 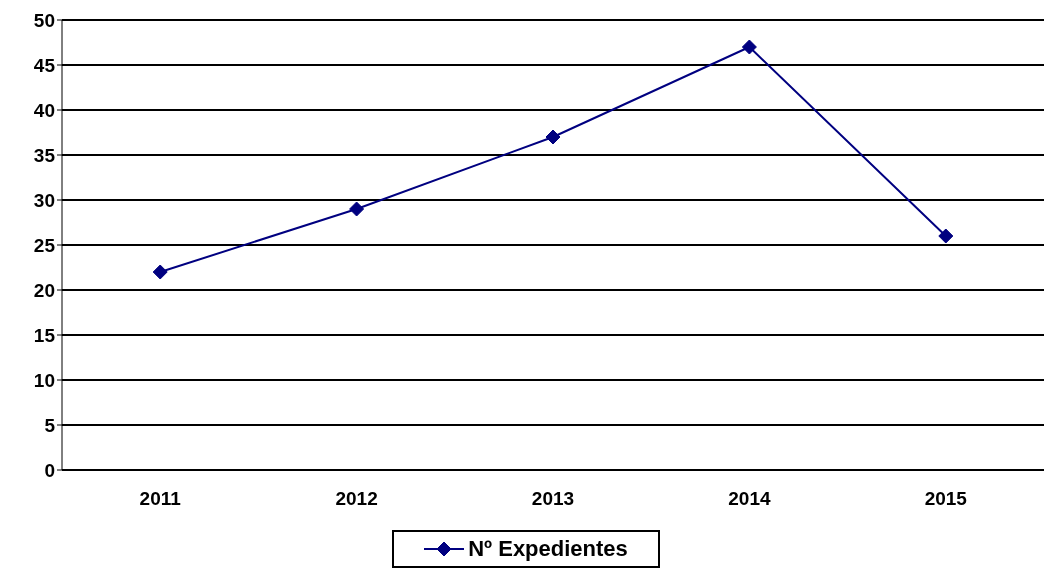 What do you see at coordinates (553, 499) in the screenshot?
I see `x-tick-label: 2013` at bounding box center [553, 499].